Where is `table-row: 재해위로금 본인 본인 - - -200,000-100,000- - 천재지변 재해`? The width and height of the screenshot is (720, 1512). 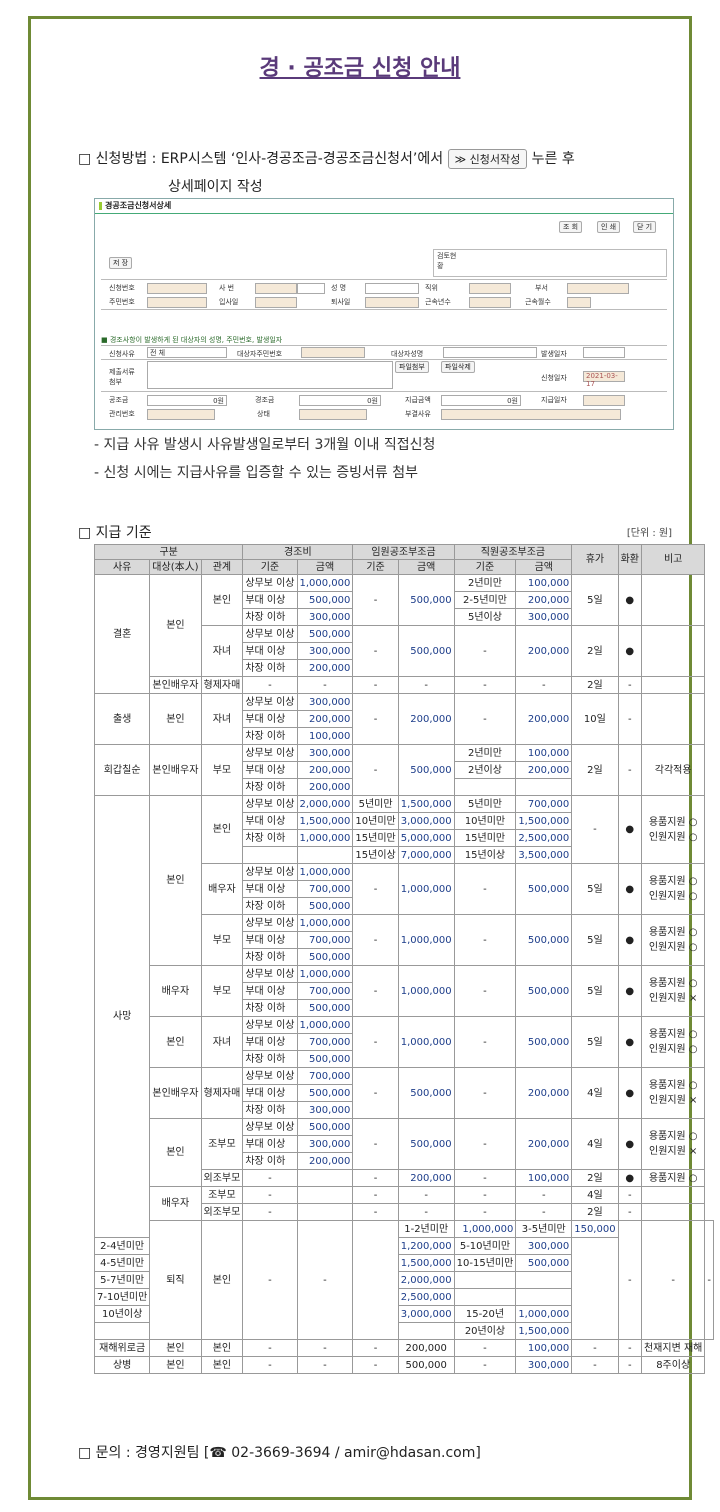 table-row: 재해위로금 본인 본인 - - -200,000-100,000- - 천재지변 재해 is located at coordinates (403, 1348).